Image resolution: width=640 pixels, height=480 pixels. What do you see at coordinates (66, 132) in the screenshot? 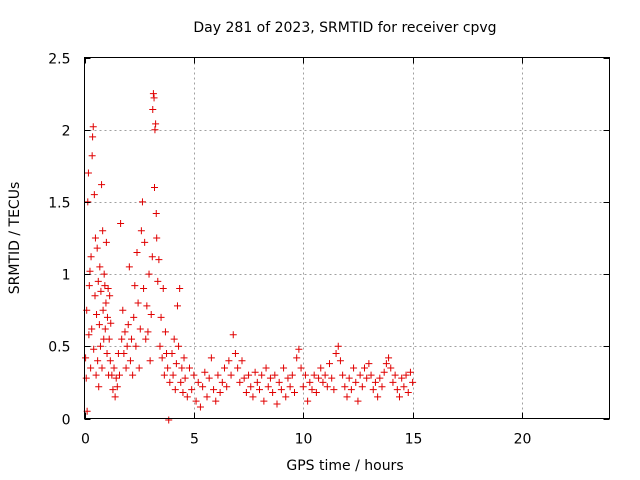
I see `y-tick-label: 2` at bounding box center [66, 132].